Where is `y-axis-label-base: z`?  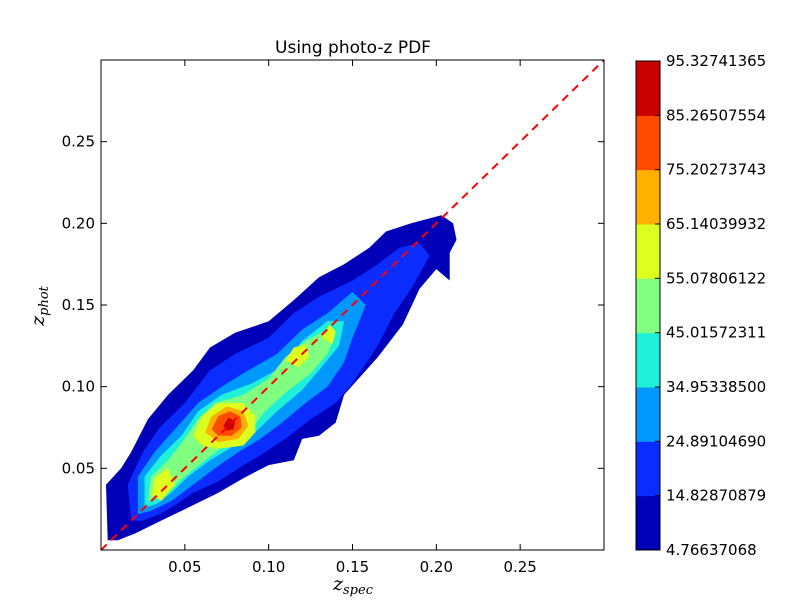 y-axis-label-base: z is located at coordinates (38, 321).